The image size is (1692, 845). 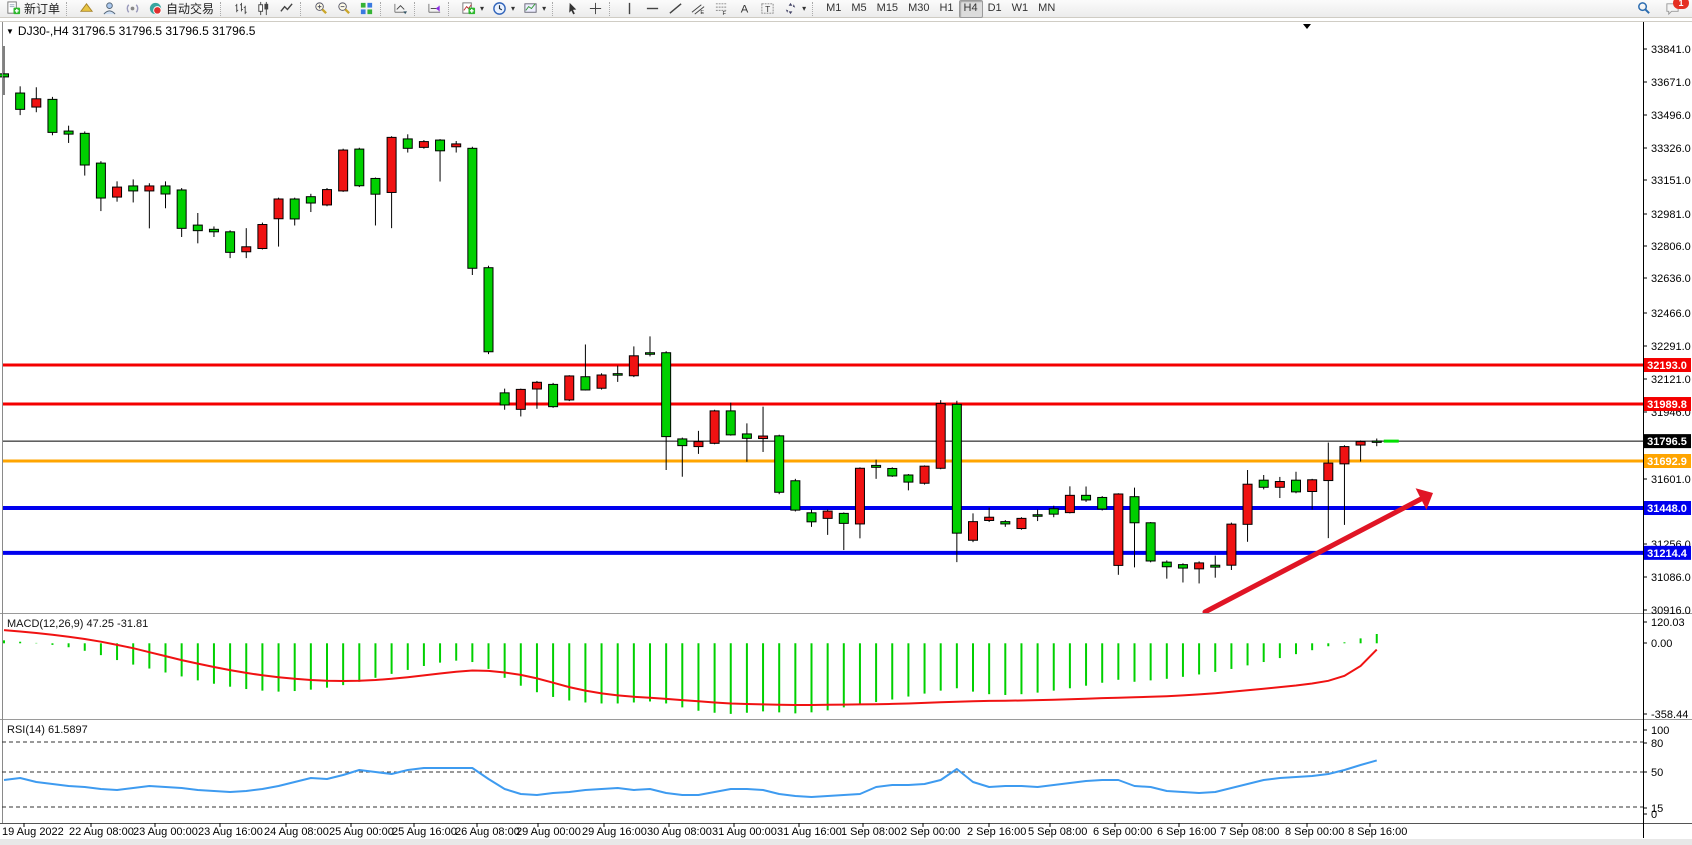 I want to click on time-axis-label: 2 Sep 16:00, so click(x=996, y=832).